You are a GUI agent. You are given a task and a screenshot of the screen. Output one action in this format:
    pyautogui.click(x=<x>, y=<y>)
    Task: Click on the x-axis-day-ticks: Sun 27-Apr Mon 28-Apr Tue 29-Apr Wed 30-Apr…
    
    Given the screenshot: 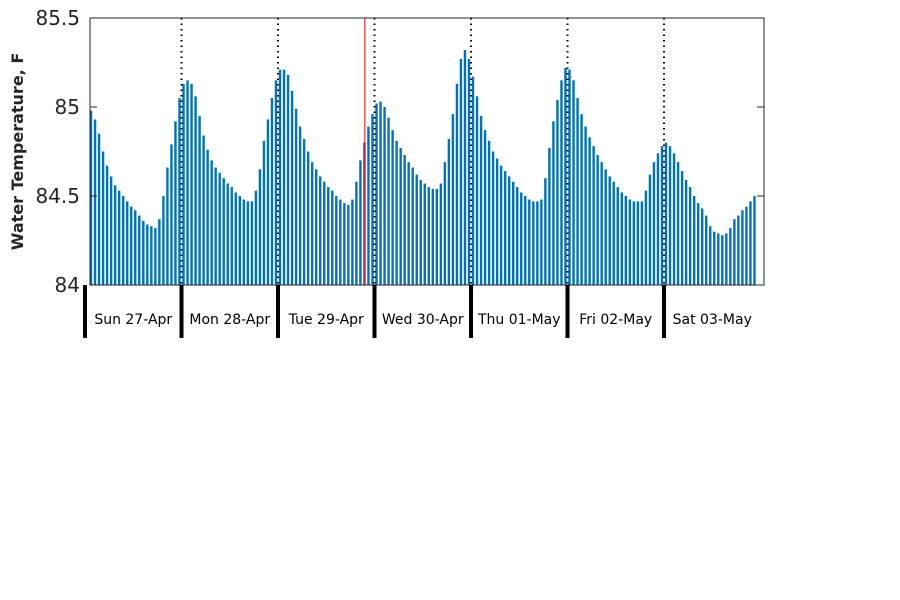 What is the action you would take?
    pyautogui.click(x=417, y=311)
    